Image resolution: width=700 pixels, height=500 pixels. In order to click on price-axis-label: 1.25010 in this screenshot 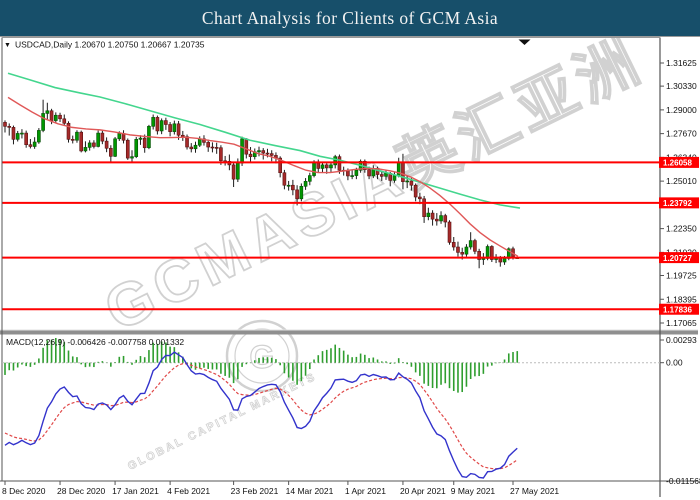, I will do `click(681, 181)`.